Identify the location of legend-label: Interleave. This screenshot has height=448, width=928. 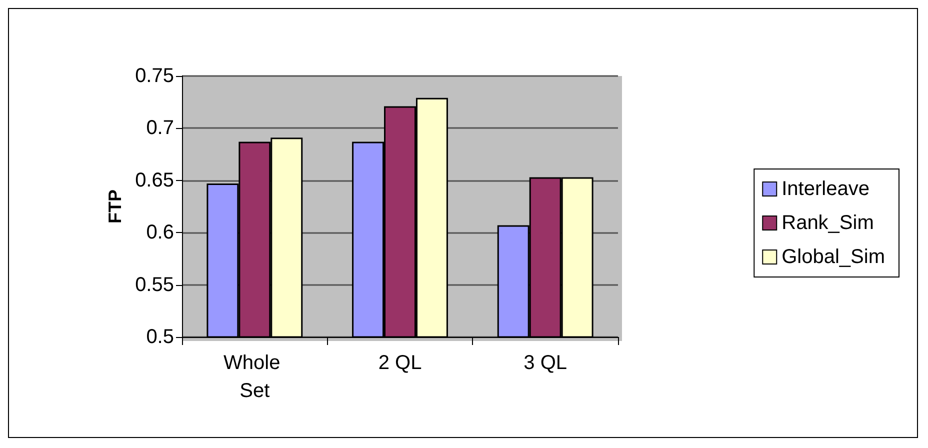
(826, 189).